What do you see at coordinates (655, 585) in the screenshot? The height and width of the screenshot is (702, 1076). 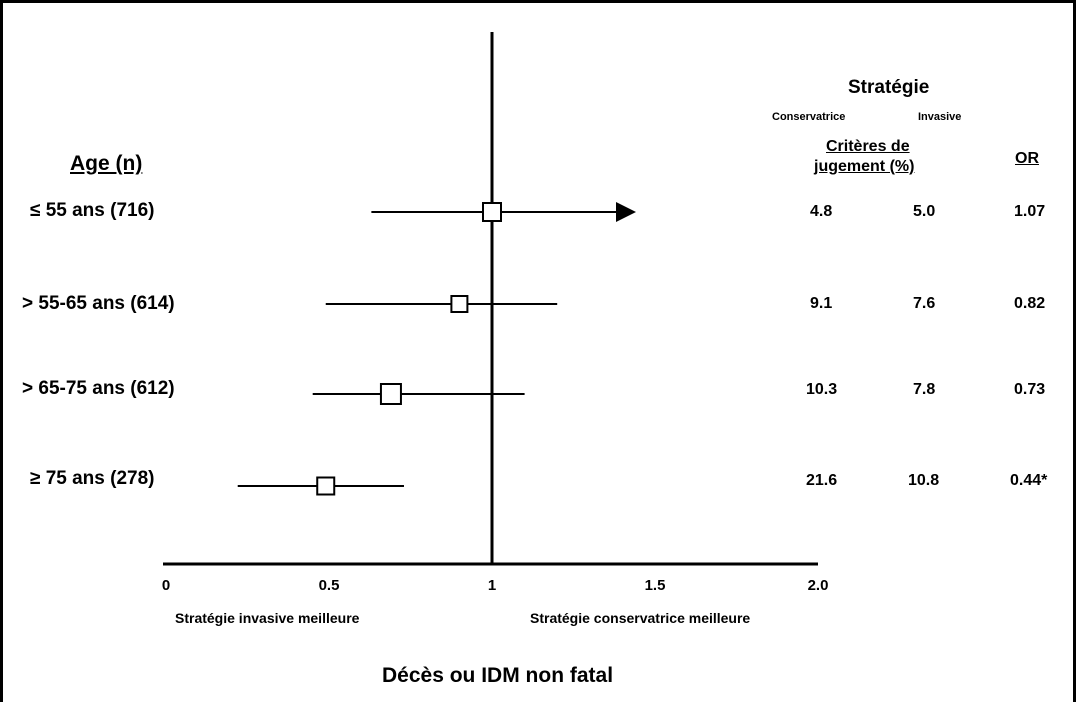 I see `x-tick-label: 1.5` at bounding box center [655, 585].